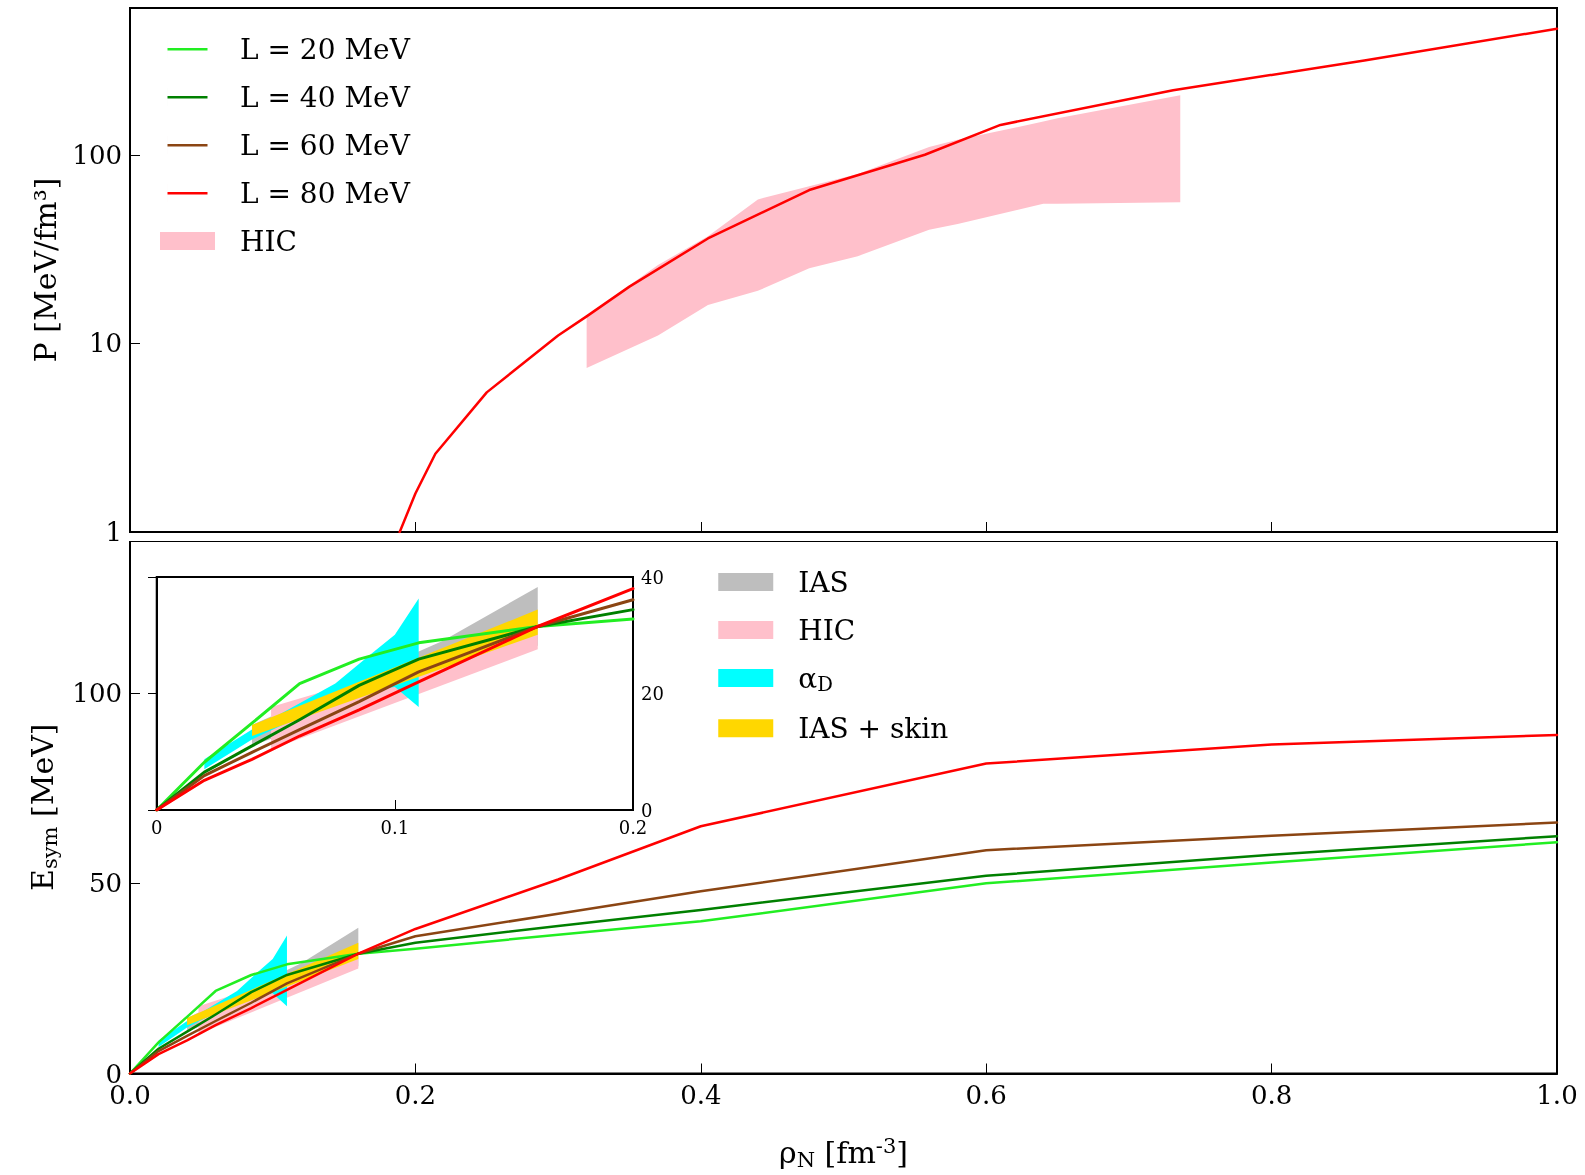 The width and height of the screenshot is (1585, 1175). Describe the element at coordinates (325, 145) in the screenshot. I see `legend-label: L = 60 MeV` at that location.